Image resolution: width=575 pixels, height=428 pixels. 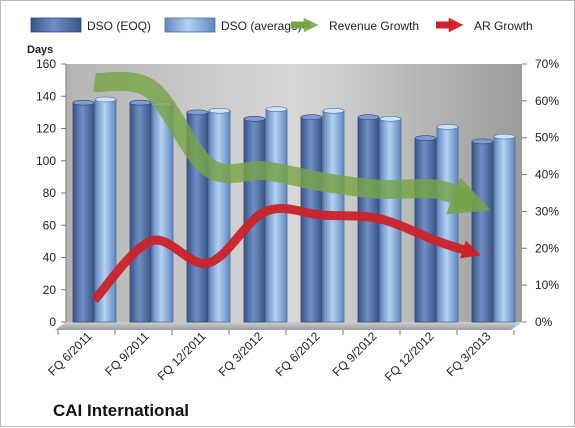 I want to click on right-tick-label: 20%, so click(x=547, y=248).